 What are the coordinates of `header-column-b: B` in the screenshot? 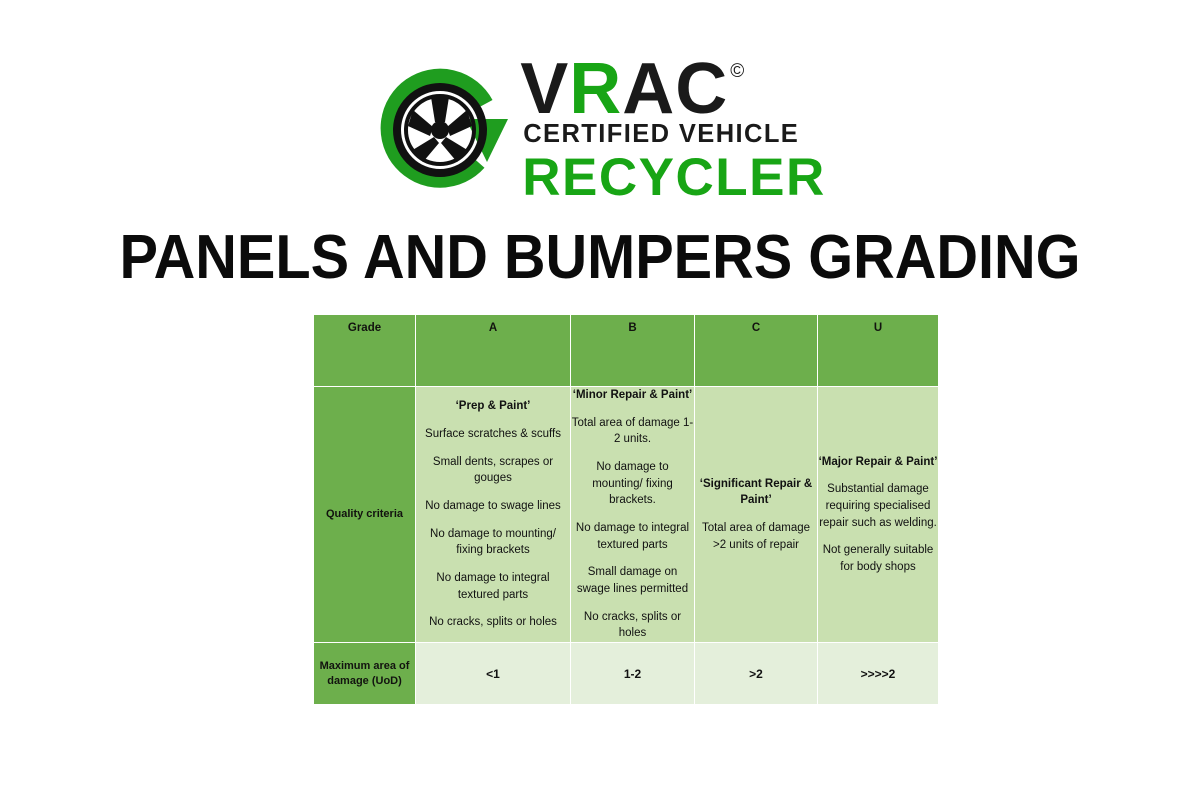 It's located at (632, 350).